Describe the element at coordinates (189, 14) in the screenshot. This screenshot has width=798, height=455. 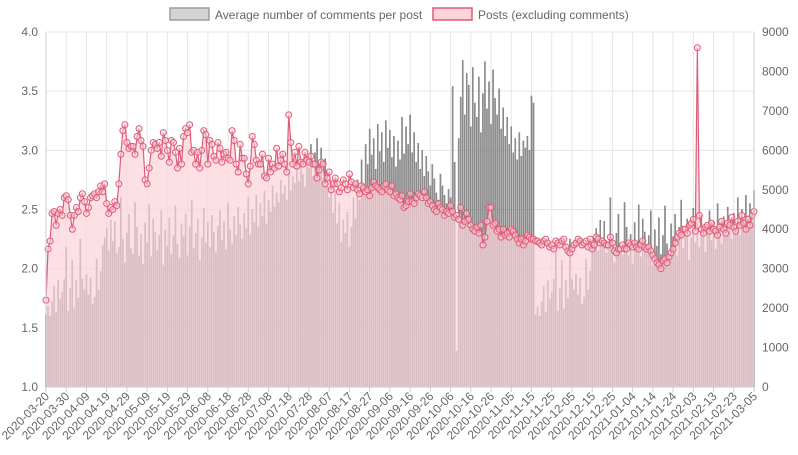
I see `legend-swatch-comments` at that location.